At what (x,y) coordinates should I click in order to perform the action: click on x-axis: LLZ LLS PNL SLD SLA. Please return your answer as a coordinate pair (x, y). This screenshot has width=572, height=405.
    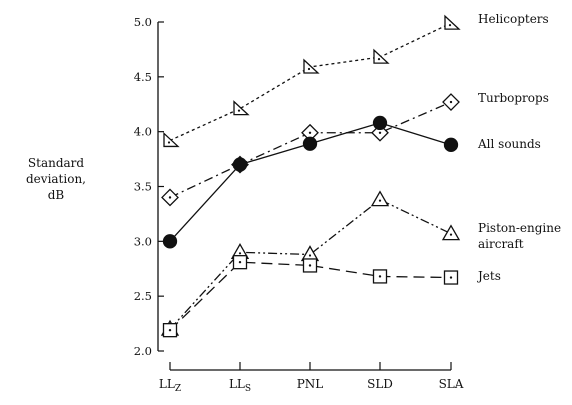
    Looking at the image, I should click on (311, 378).